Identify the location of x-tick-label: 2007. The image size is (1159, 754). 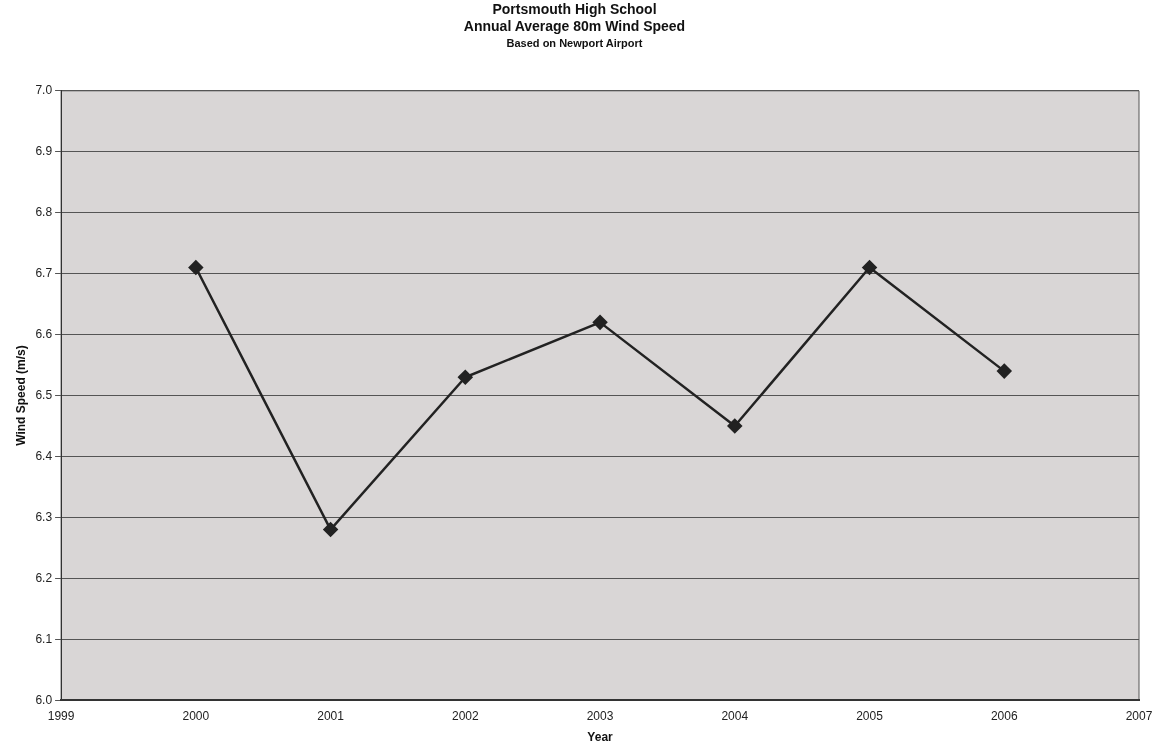
(1139, 715).